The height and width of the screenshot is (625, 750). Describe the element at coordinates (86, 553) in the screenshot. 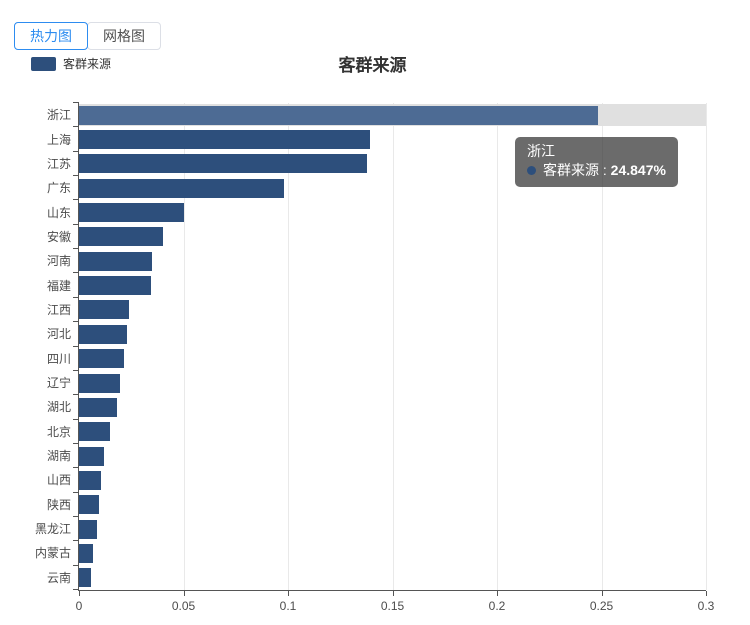

I see `bar-内蒙古` at that location.